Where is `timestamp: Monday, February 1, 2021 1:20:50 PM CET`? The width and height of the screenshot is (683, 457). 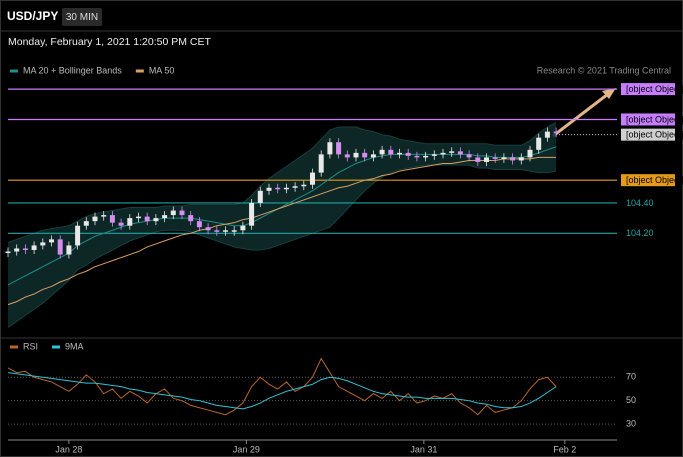
timestamp: Monday, February 1, 2021 1:20:50 PM CET is located at coordinates (109, 42).